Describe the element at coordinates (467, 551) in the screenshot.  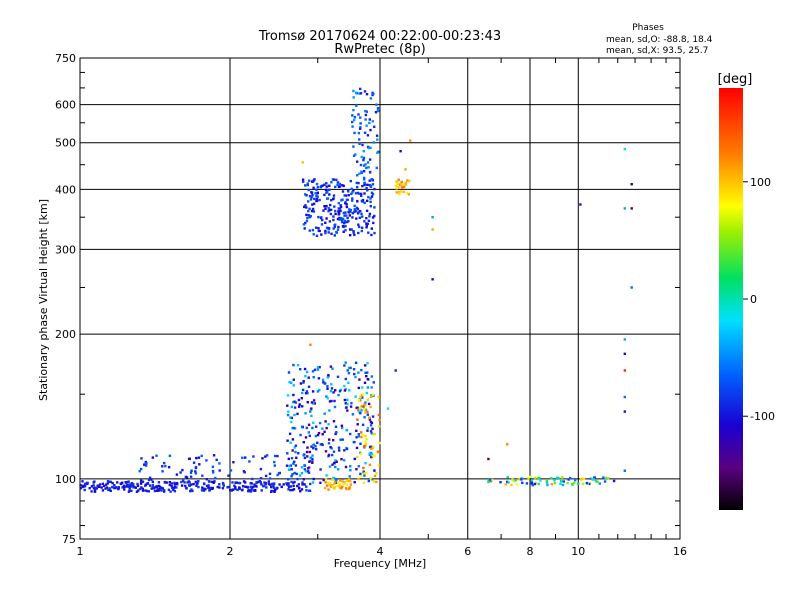
I see `x-tick-label: 6` at that location.